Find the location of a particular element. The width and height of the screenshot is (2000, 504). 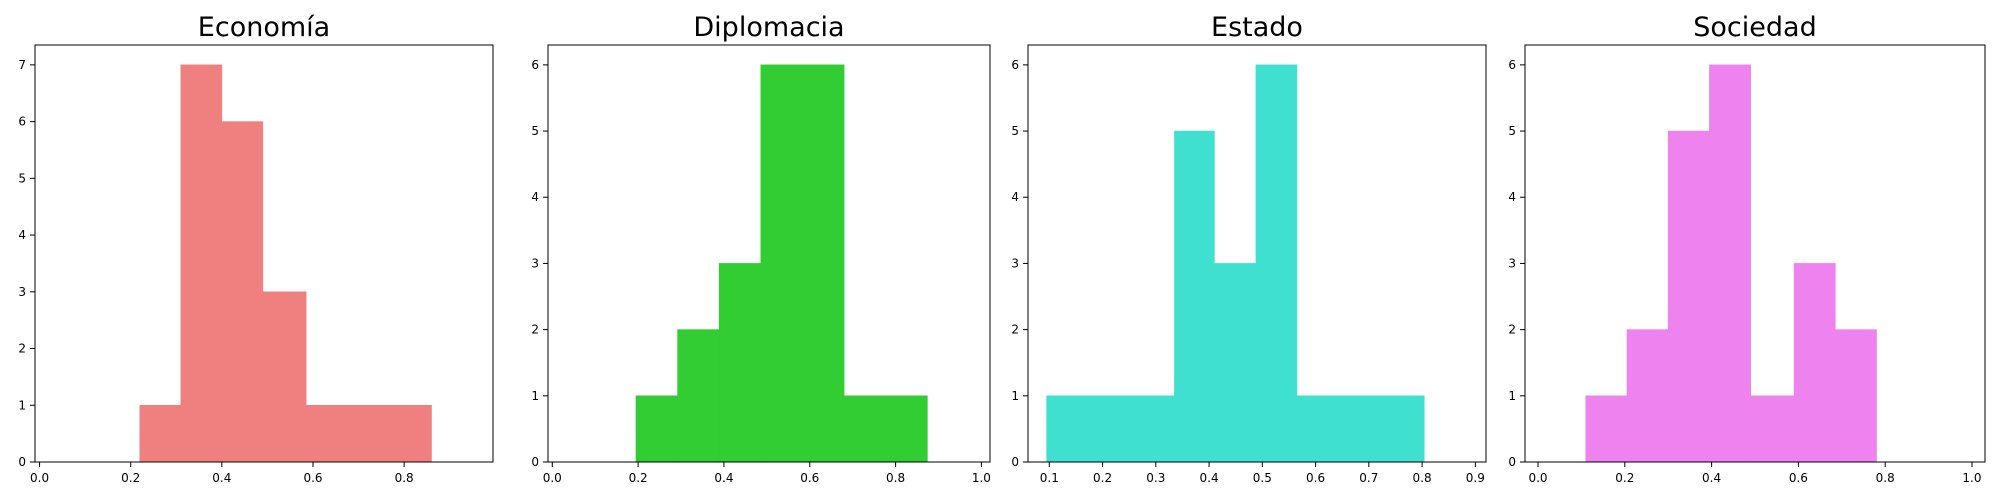

x-tick-label: 0.7 is located at coordinates (1368, 478).